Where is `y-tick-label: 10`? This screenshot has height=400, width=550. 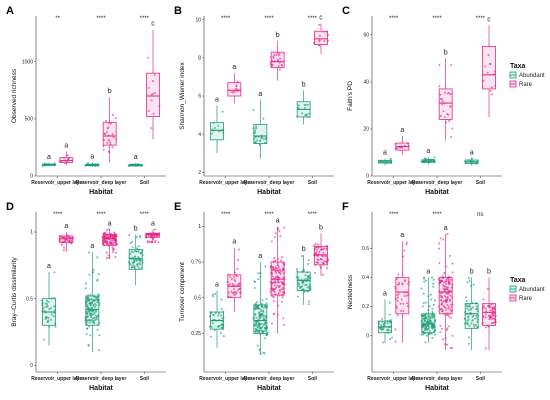 y-tick-label: 10 is located at coordinates (198, 21).